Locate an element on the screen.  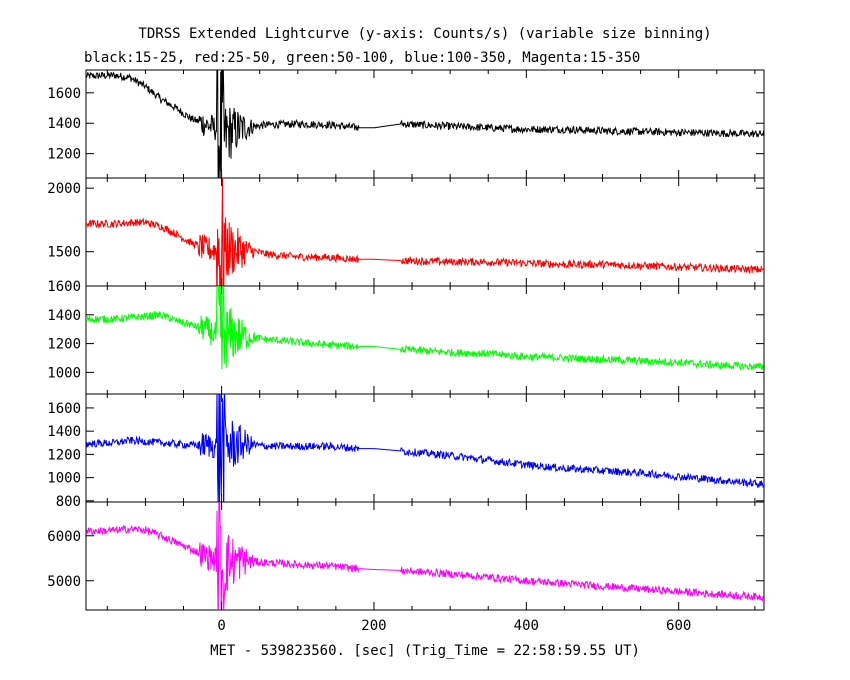
x-tick-label: 200 is located at coordinates (373, 626).